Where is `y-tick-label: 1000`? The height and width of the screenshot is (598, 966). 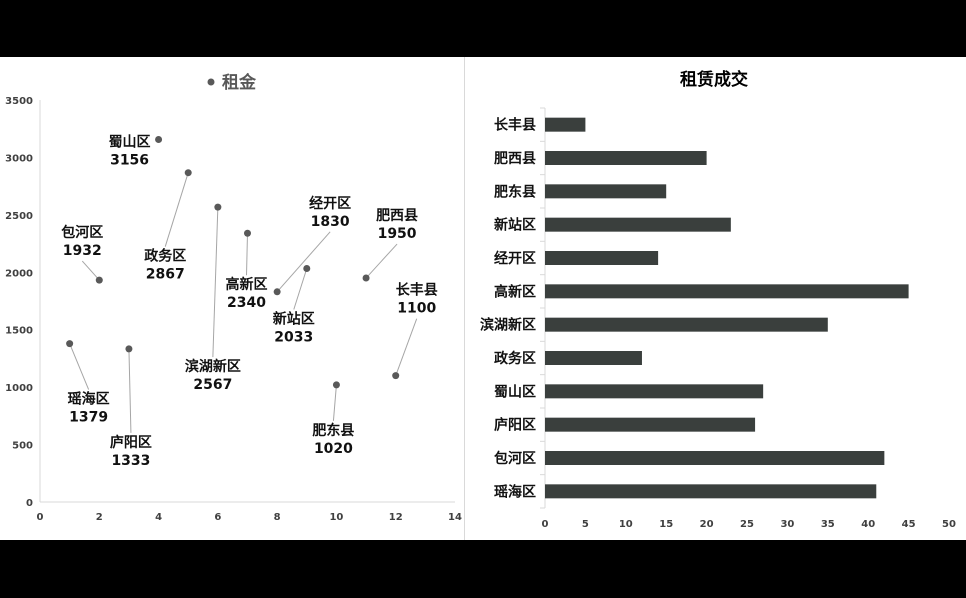
y-tick-label: 1000 is located at coordinates (19, 388).